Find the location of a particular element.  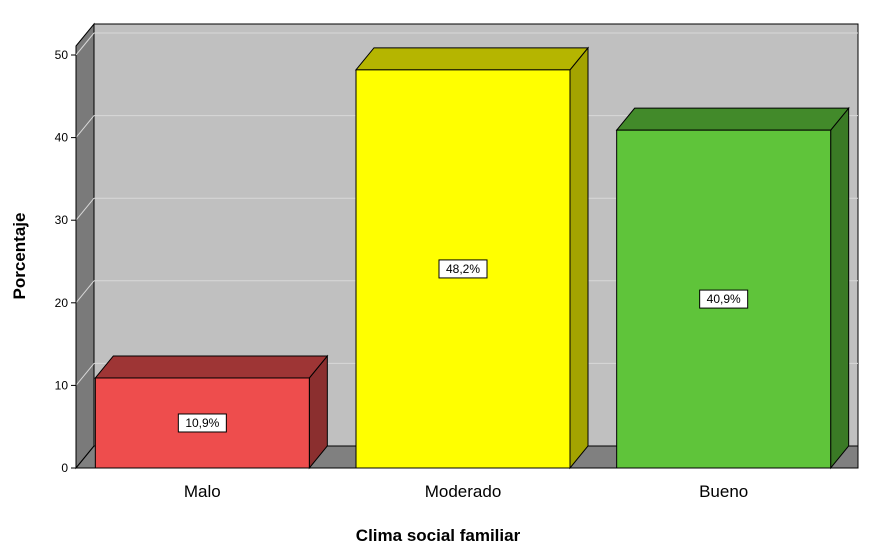

x-tick-label: Bueno is located at coordinates (723, 491).